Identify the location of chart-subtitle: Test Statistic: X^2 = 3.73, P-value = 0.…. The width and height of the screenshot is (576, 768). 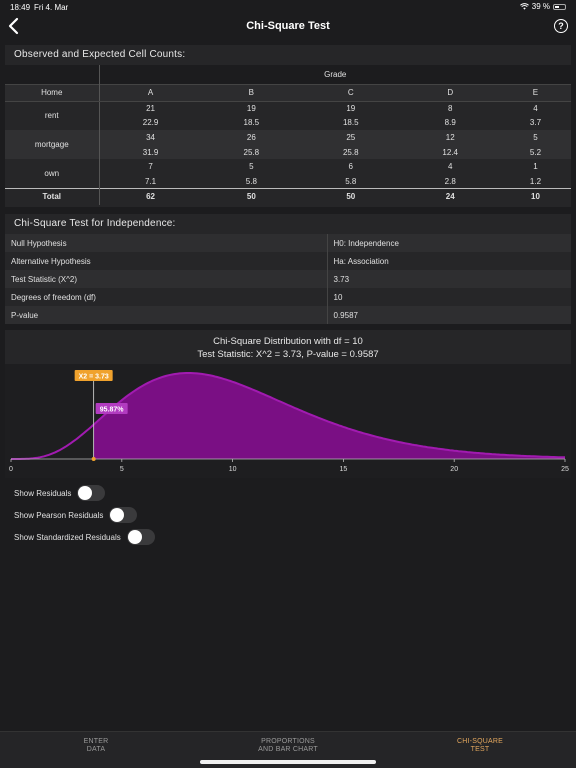
(288, 354).